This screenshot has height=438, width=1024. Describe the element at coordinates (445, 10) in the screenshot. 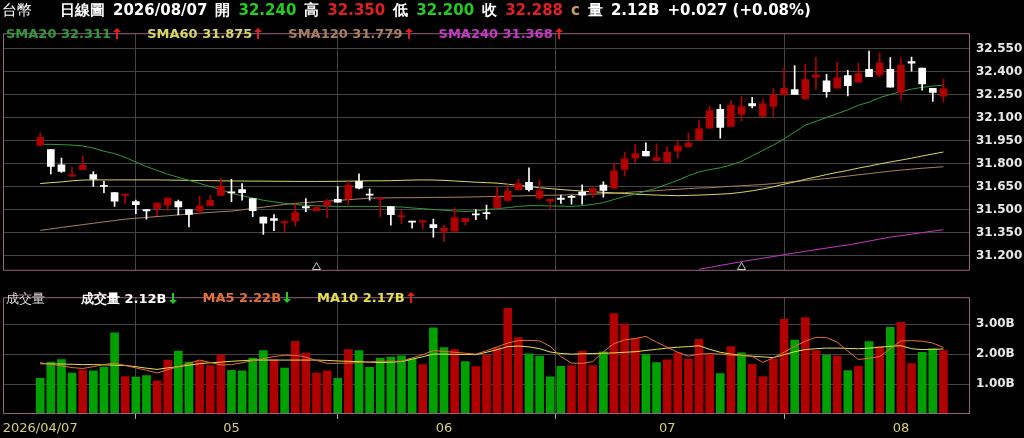

I see `text: 32.200` at that location.